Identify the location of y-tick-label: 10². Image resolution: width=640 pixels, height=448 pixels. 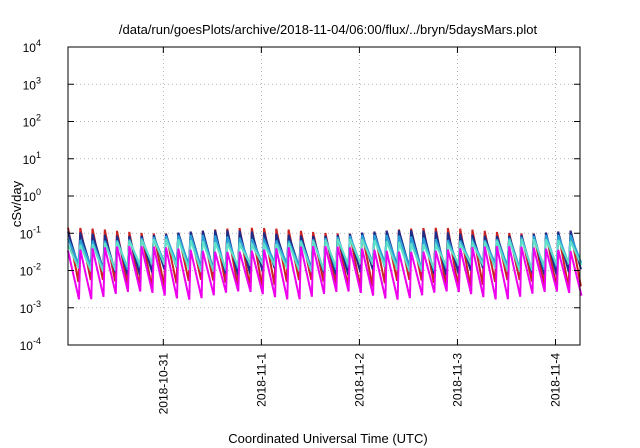
(32, 121).